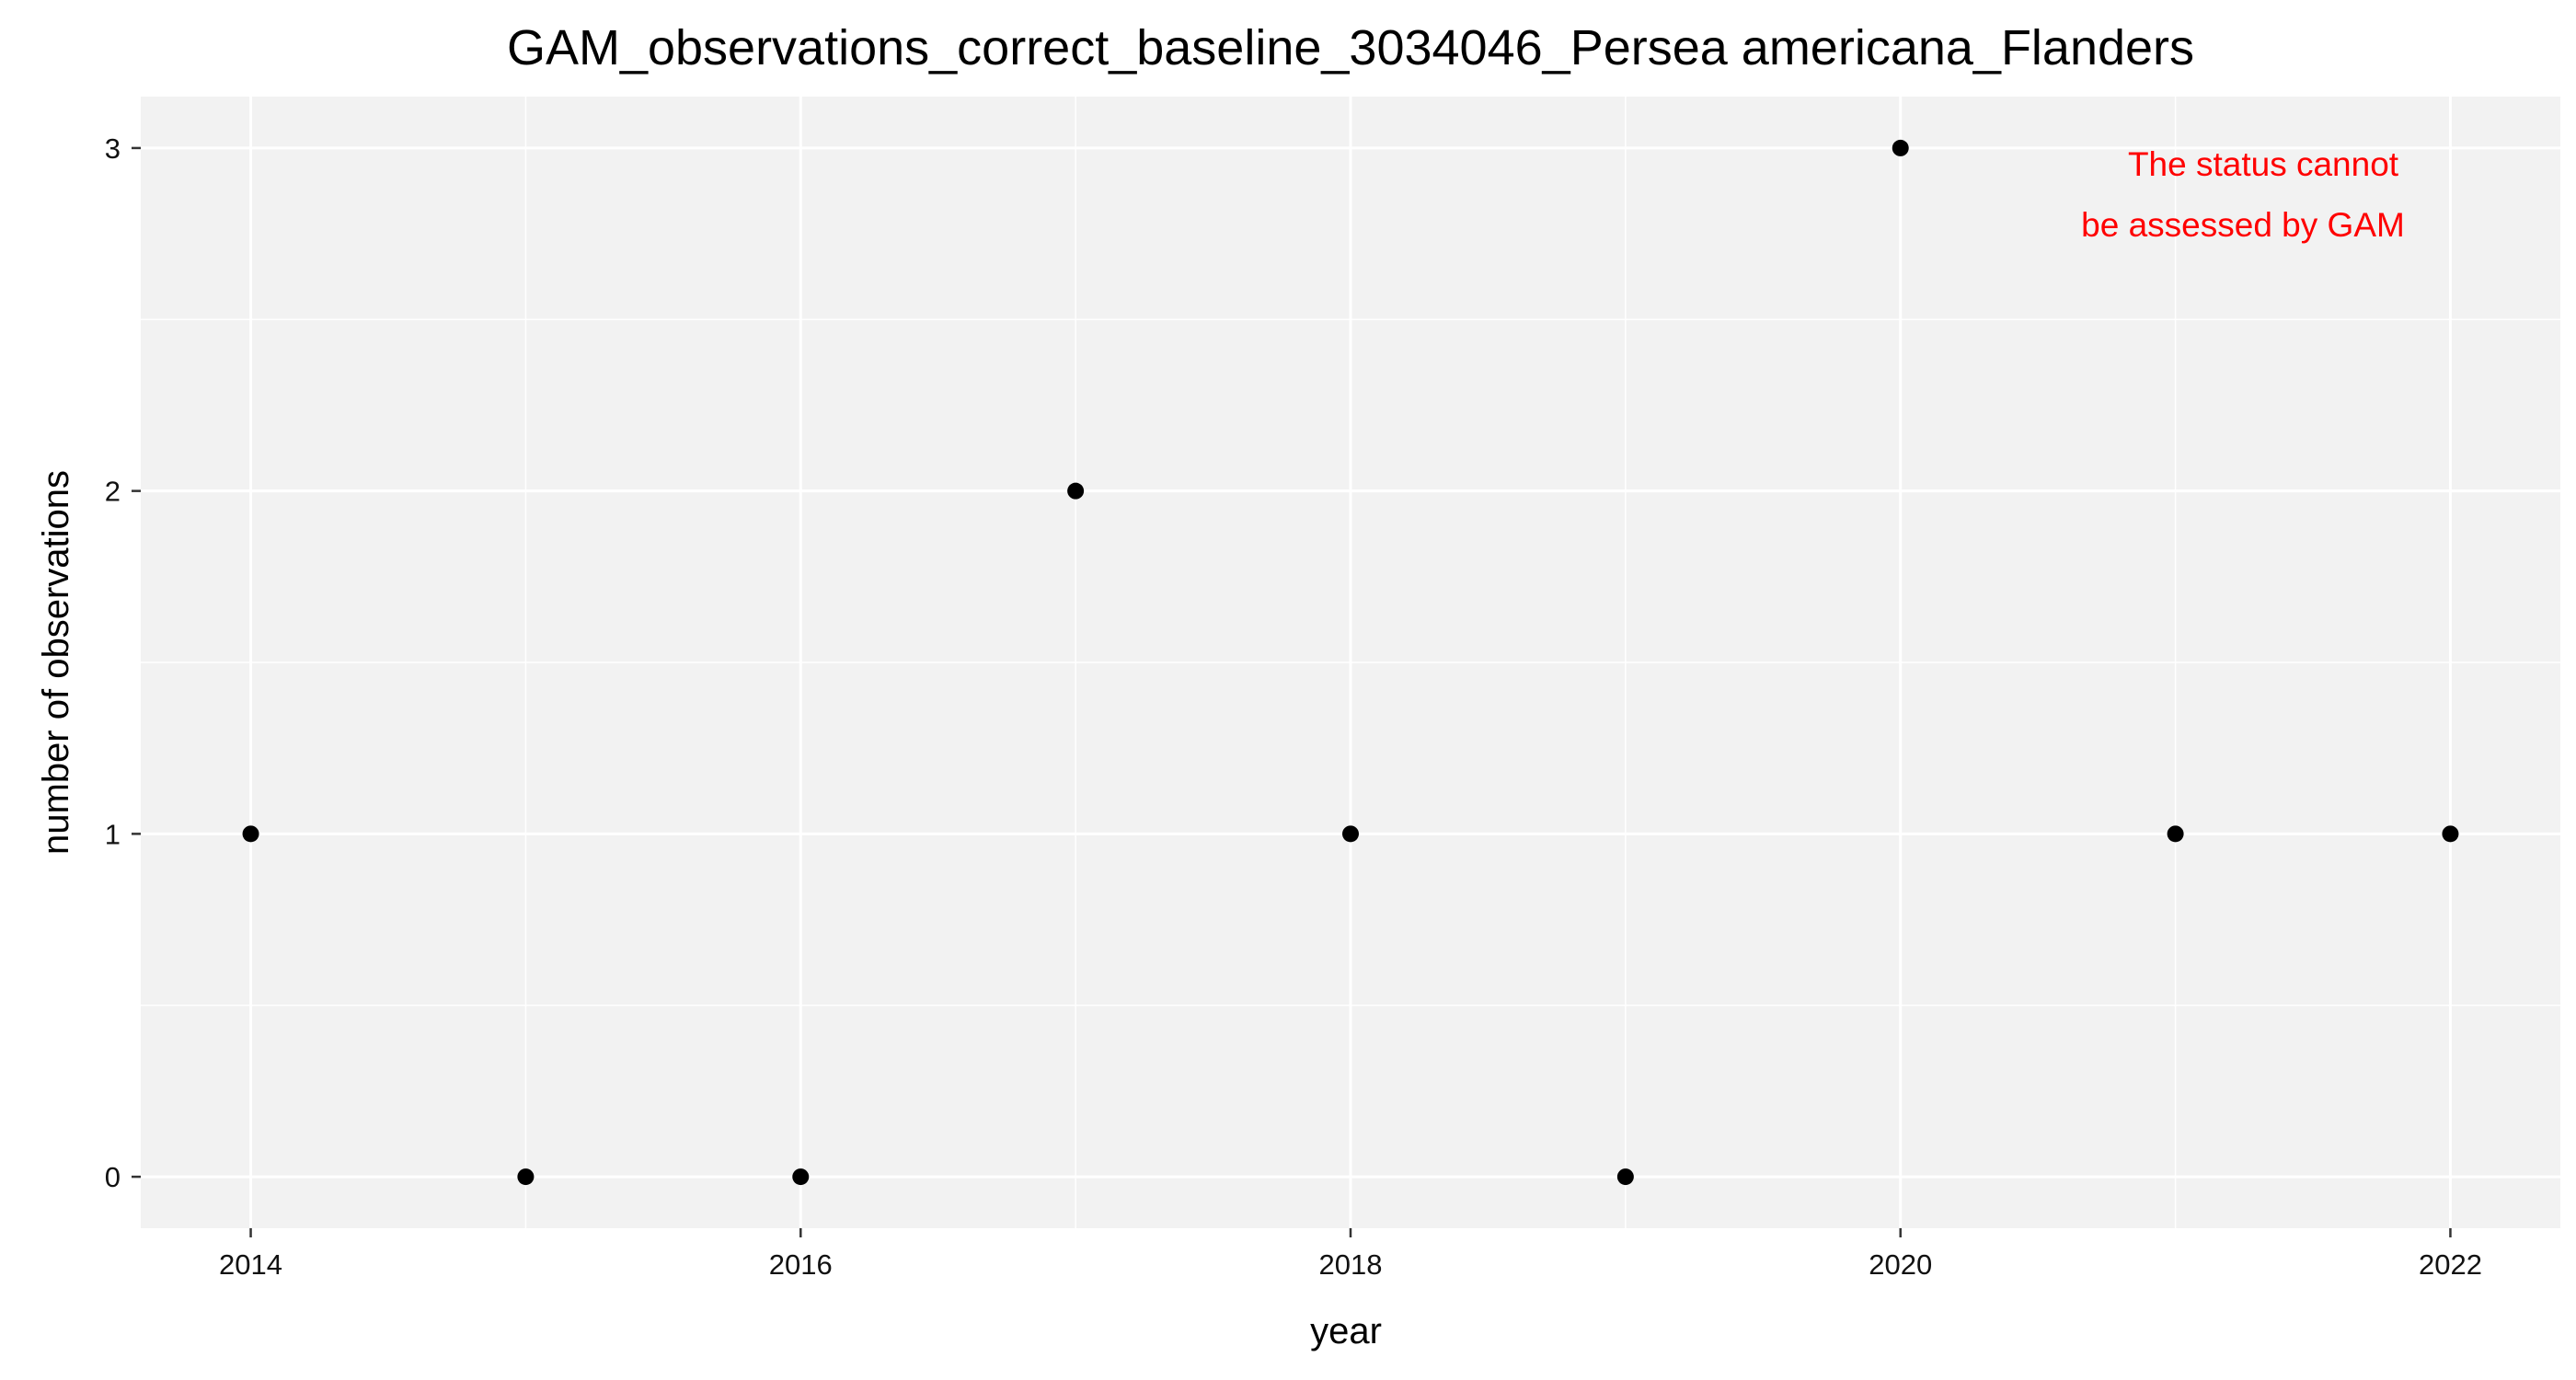 Image resolution: width=2576 pixels, height=1380 pixels. What do you see at coordinates (113, 148) in the screenshot?
I see `y-tick-label: 3` at bounding box center [113, 148].